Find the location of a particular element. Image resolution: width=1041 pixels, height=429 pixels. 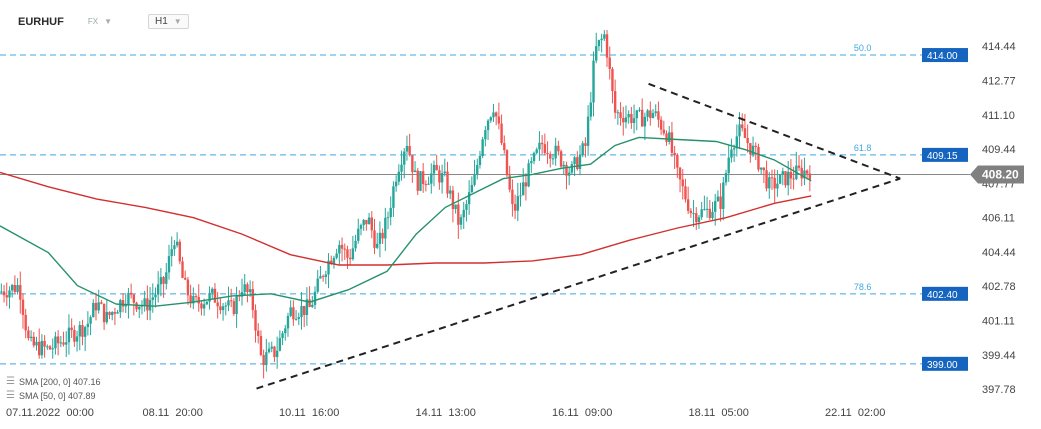

chevron-down-icon: ▼ is located at coordinates (108, 21).